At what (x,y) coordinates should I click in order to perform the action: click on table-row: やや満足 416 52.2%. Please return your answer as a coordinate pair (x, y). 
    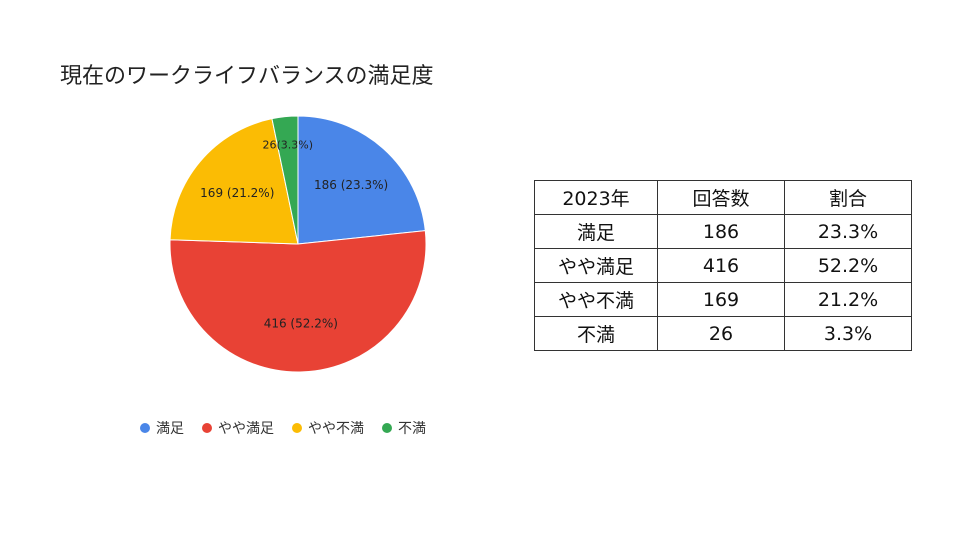
    Looking at the image, I should click on (723, 265).